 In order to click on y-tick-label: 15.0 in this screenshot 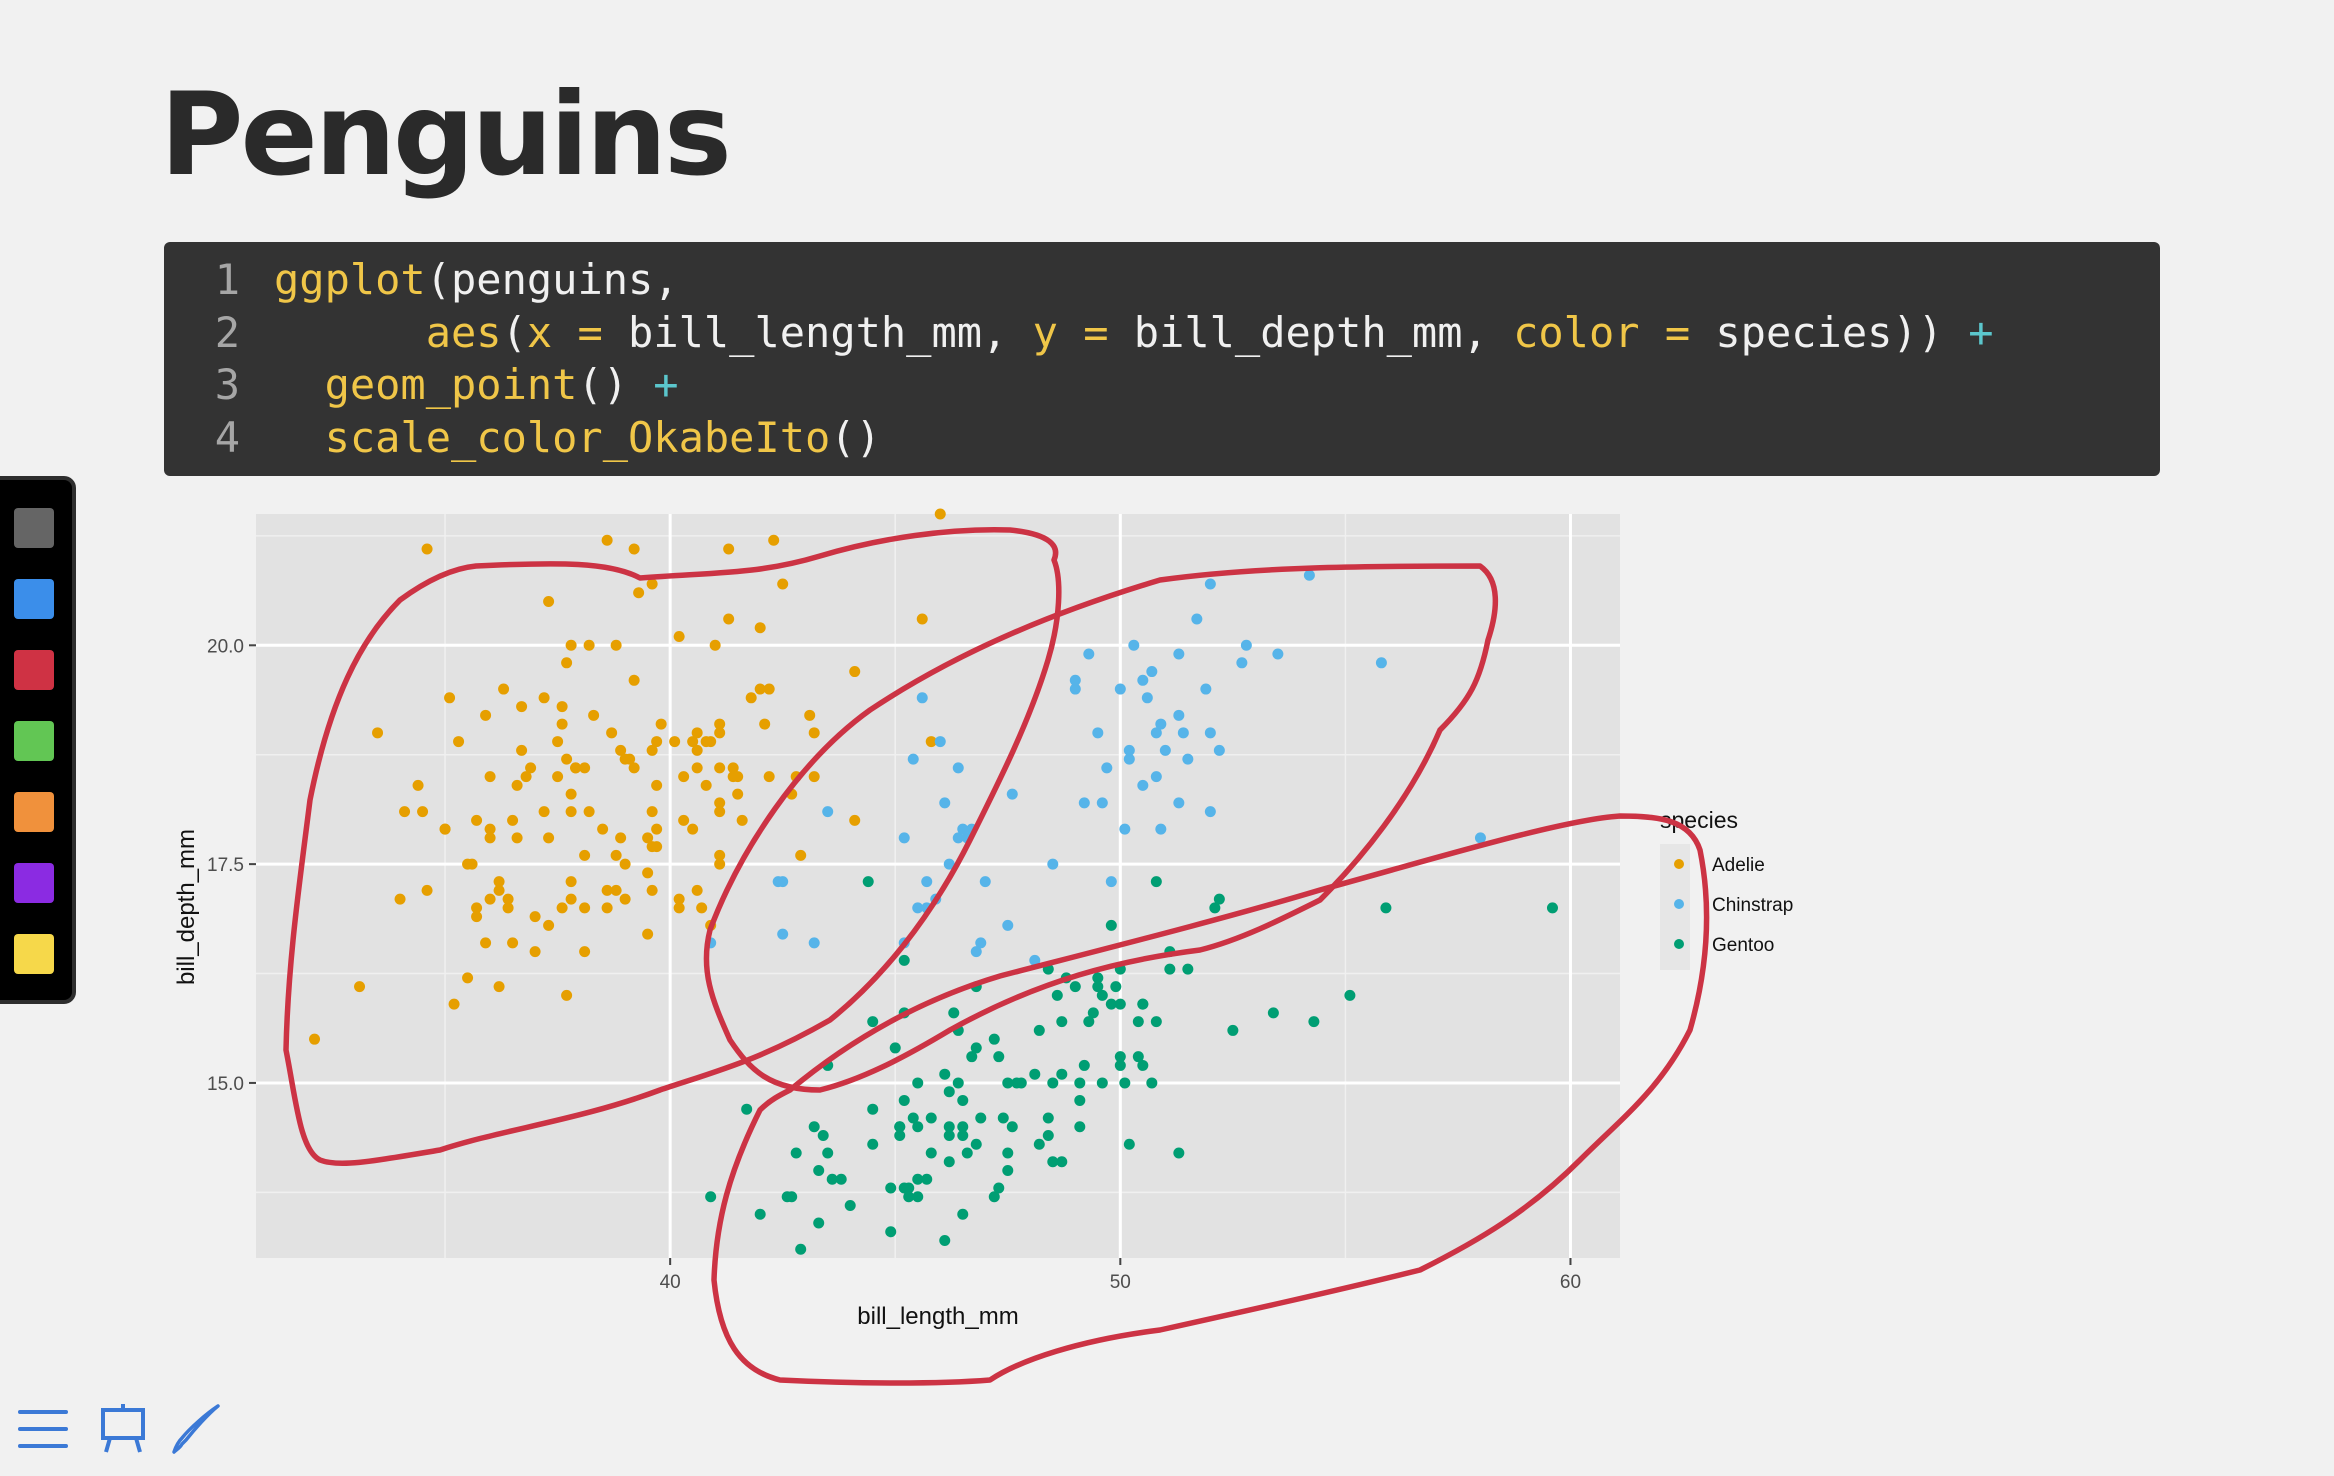, I will do `click(225, 1084)`.